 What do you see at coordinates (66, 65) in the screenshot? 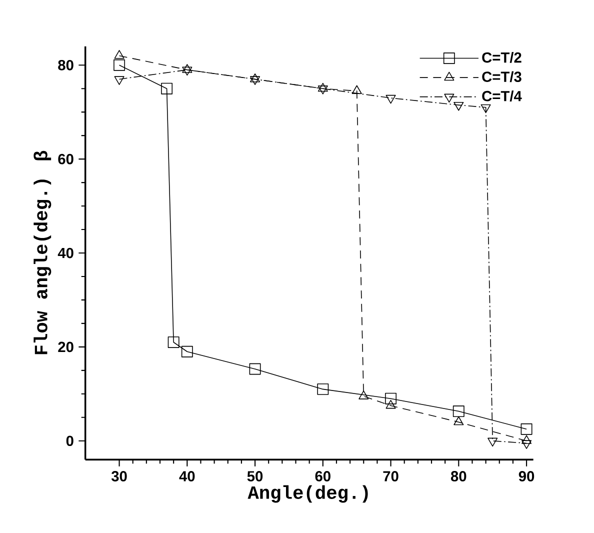
I see `y-tick-label: 80` at bounding box center [66, 65].